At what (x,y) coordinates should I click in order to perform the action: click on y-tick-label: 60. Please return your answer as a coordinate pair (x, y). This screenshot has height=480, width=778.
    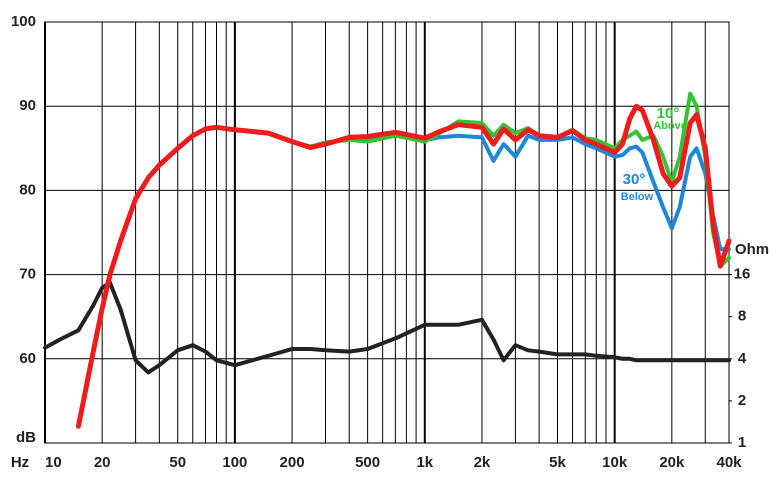
    Looking at the image, I should click on (27, 358).